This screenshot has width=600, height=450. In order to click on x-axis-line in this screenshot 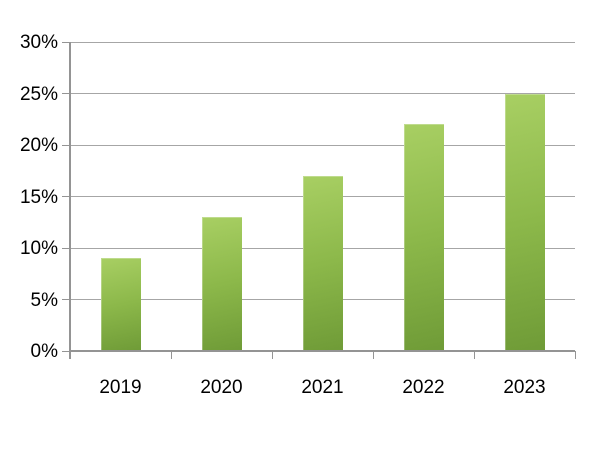, I will do `click(322, 351)`.